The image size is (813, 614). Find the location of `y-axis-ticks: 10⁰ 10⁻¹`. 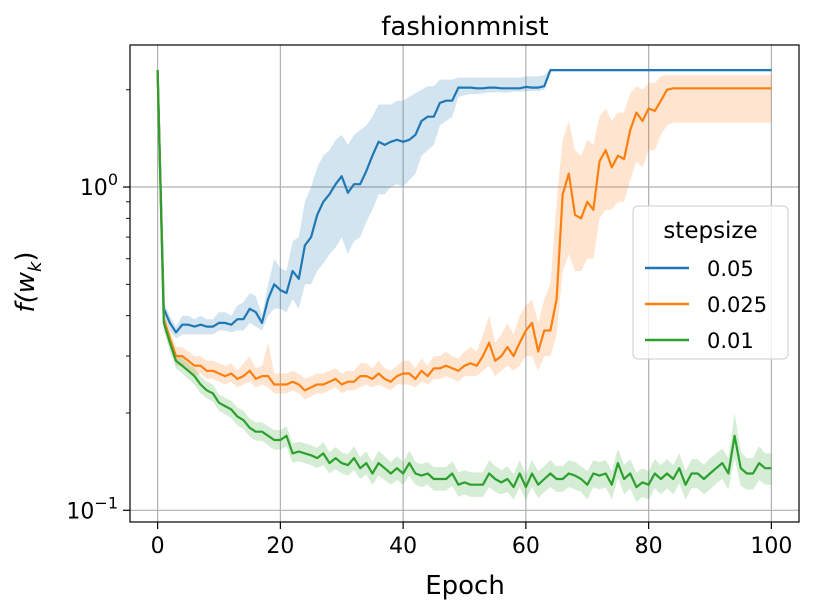

y-axis-ticks: 10⁰ 10⁻¹ is located at coordinates (98, 306).